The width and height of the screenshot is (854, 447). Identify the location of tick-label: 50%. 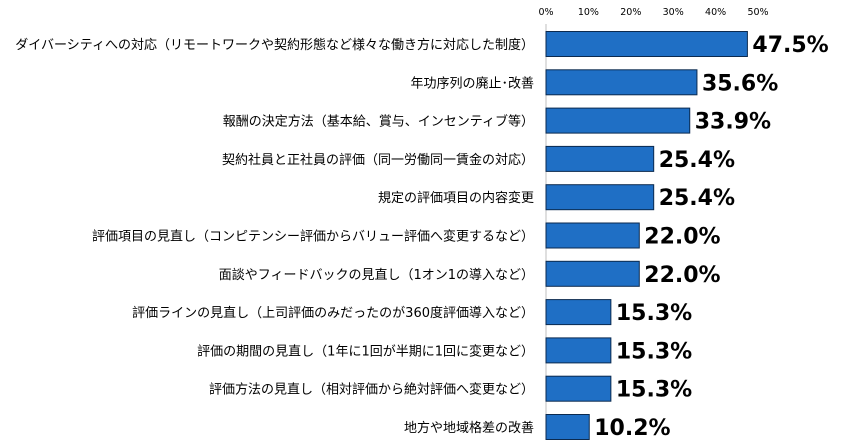
(757, 12).